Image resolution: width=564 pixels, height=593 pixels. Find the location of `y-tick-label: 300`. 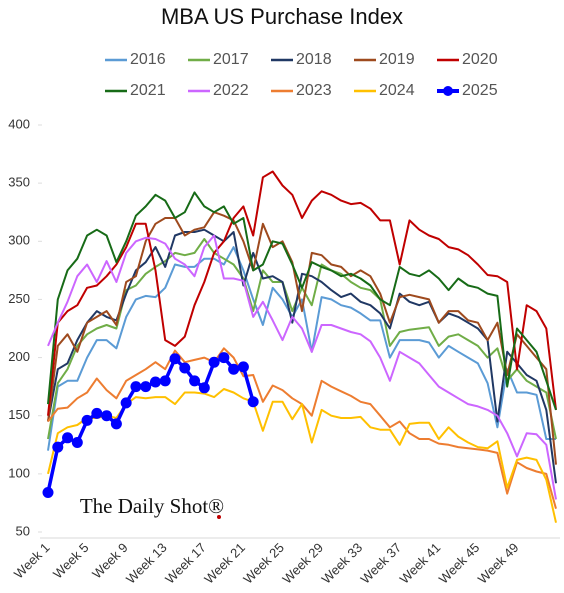

y-tick-label: 300 is located at coordinates (19, 240).